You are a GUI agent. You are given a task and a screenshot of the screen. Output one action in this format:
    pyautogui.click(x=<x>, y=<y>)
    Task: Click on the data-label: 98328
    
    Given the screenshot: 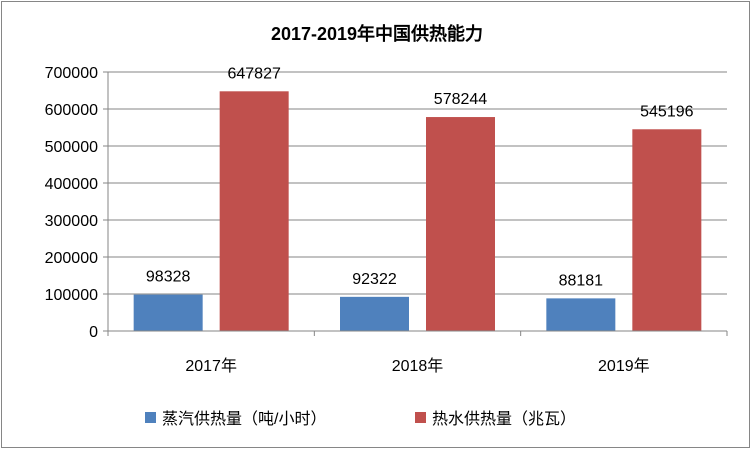 What is the action you would take?
    pyautogui.click(x=168, y=277)
    